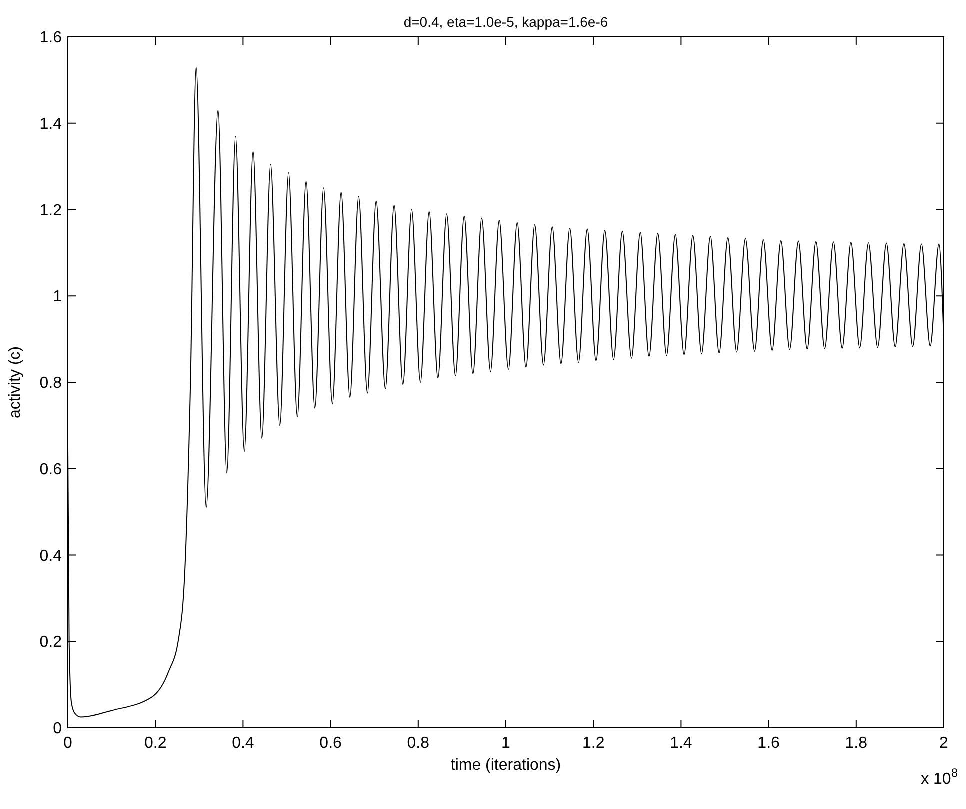 This screenshot has height=809, width=966. Describe the element at coordinates (15, 382) in the screenshot. I see `y-axis-title: activity (c)` at that location.